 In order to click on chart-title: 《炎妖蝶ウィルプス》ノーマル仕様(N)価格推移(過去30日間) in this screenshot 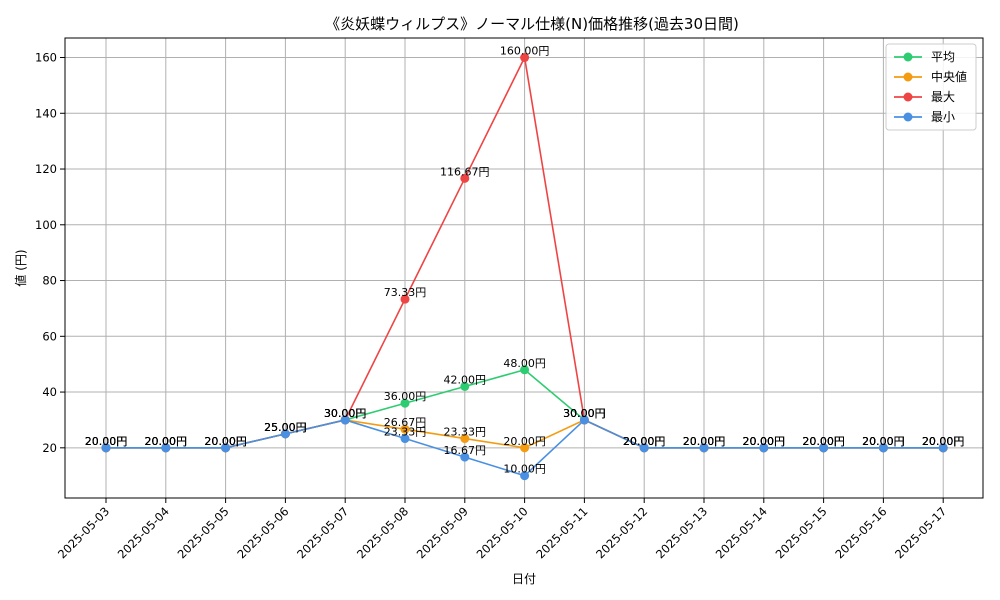, I will do `click(532, 24)`.